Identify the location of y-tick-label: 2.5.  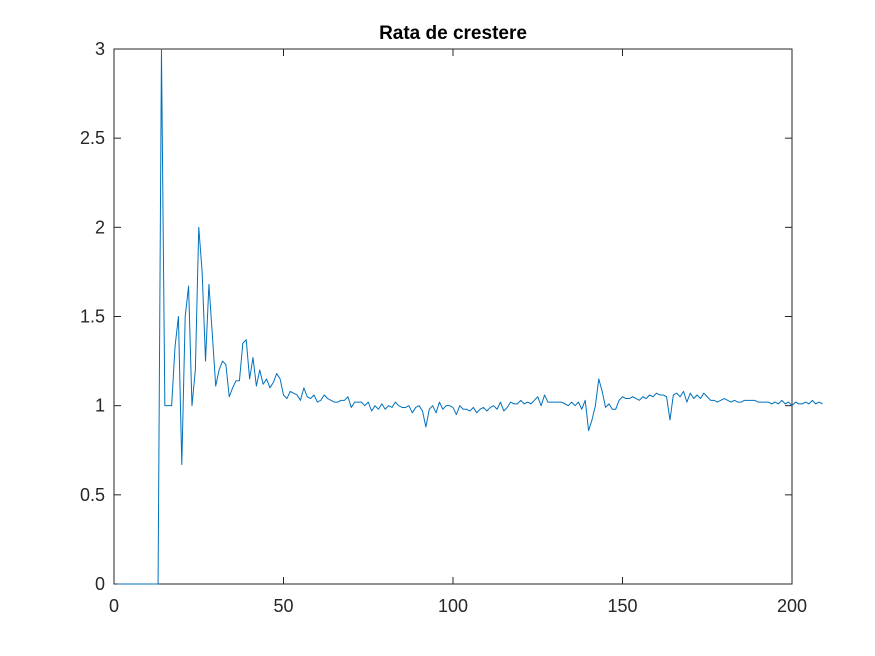
(92, 138).